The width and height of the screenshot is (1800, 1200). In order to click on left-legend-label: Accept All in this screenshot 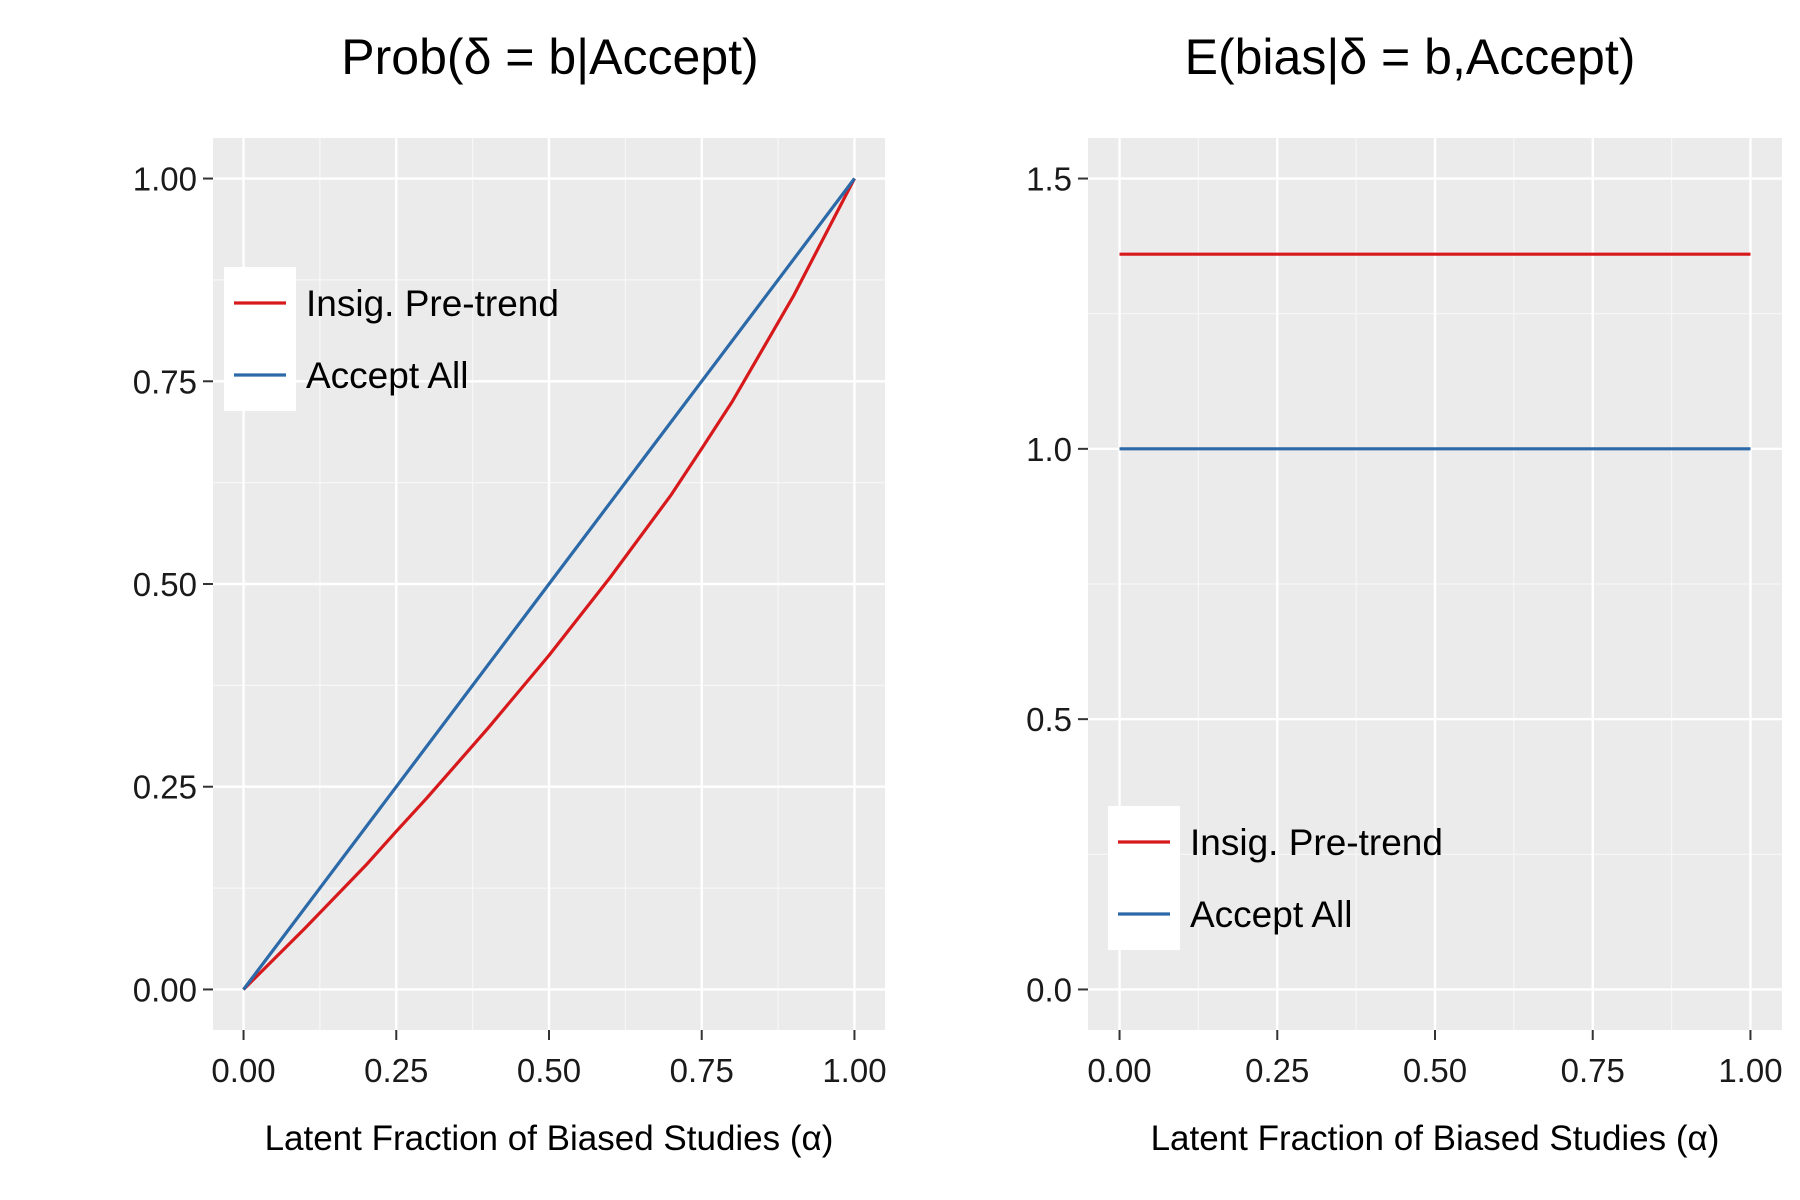, I will do `click(387, 375)`.